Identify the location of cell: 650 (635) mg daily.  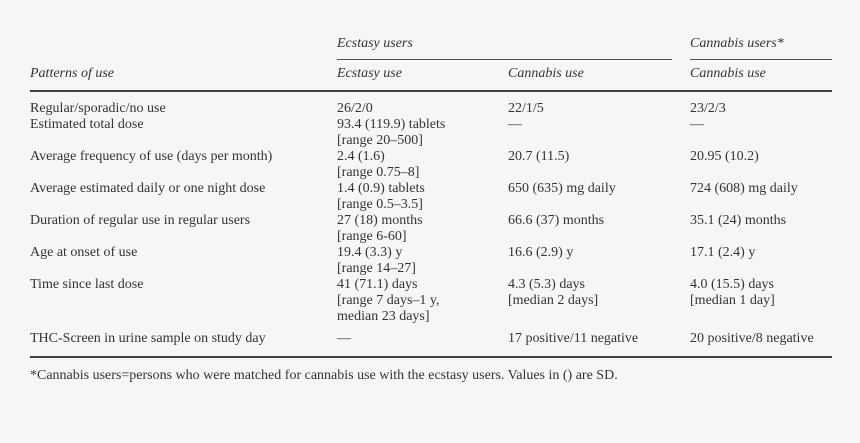
(562, 188).